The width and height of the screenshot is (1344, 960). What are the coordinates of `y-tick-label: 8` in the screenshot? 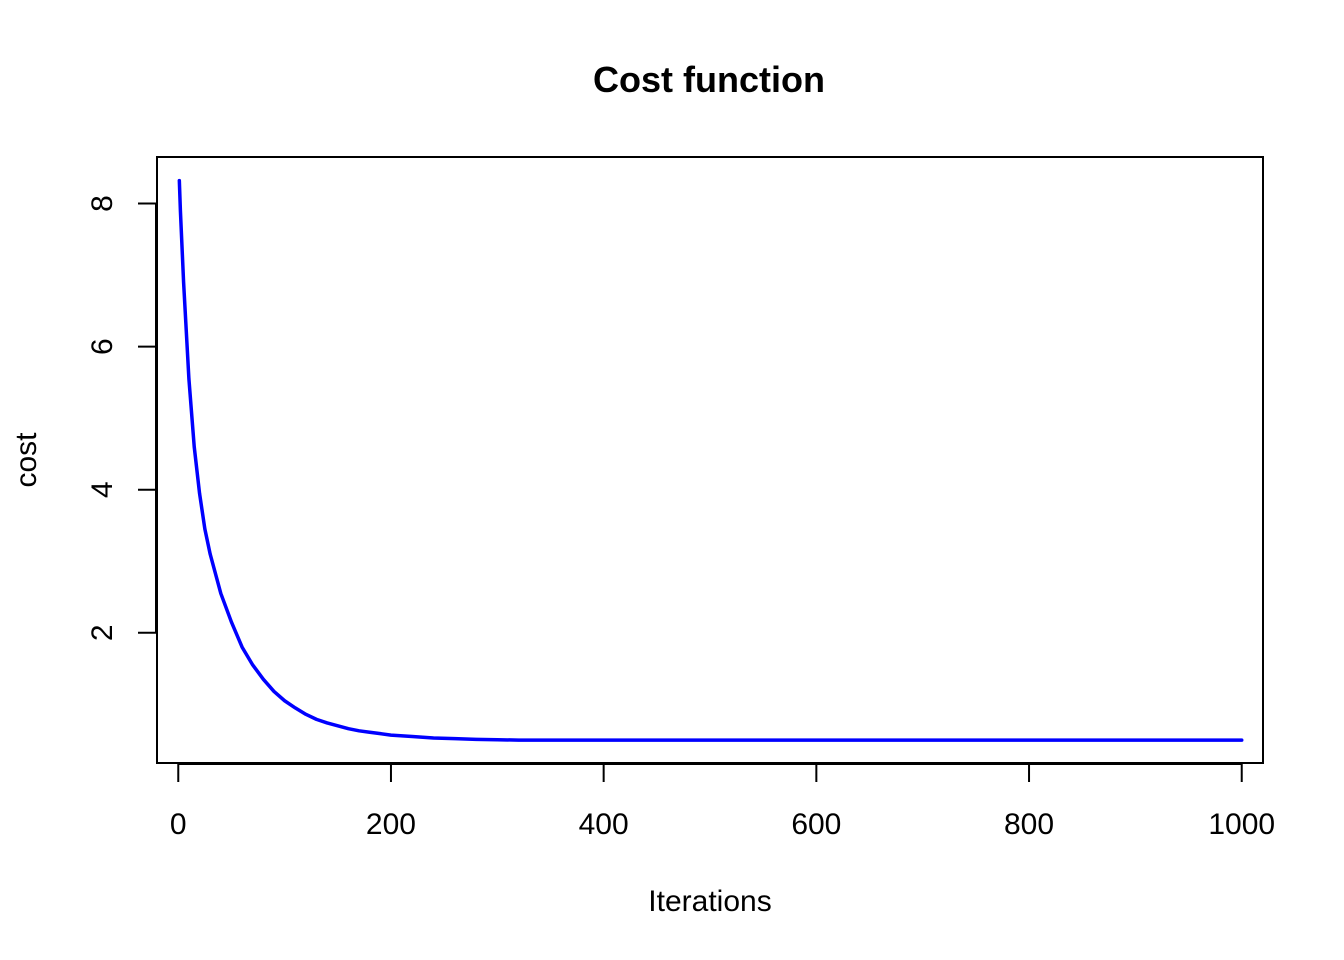 It's located at (102, 203).